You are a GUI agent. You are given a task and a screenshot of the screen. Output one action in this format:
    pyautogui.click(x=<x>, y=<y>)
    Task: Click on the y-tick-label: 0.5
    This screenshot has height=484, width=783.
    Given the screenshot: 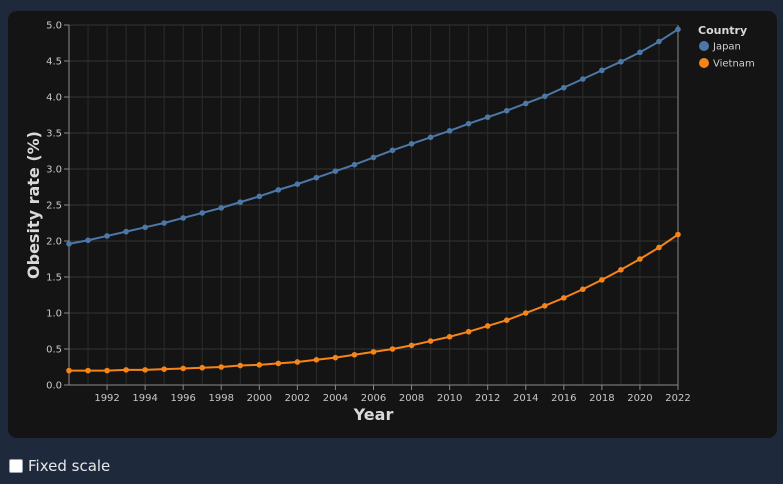 What is the action you would take?
    pyautogui.click(x=54, y=350)
    